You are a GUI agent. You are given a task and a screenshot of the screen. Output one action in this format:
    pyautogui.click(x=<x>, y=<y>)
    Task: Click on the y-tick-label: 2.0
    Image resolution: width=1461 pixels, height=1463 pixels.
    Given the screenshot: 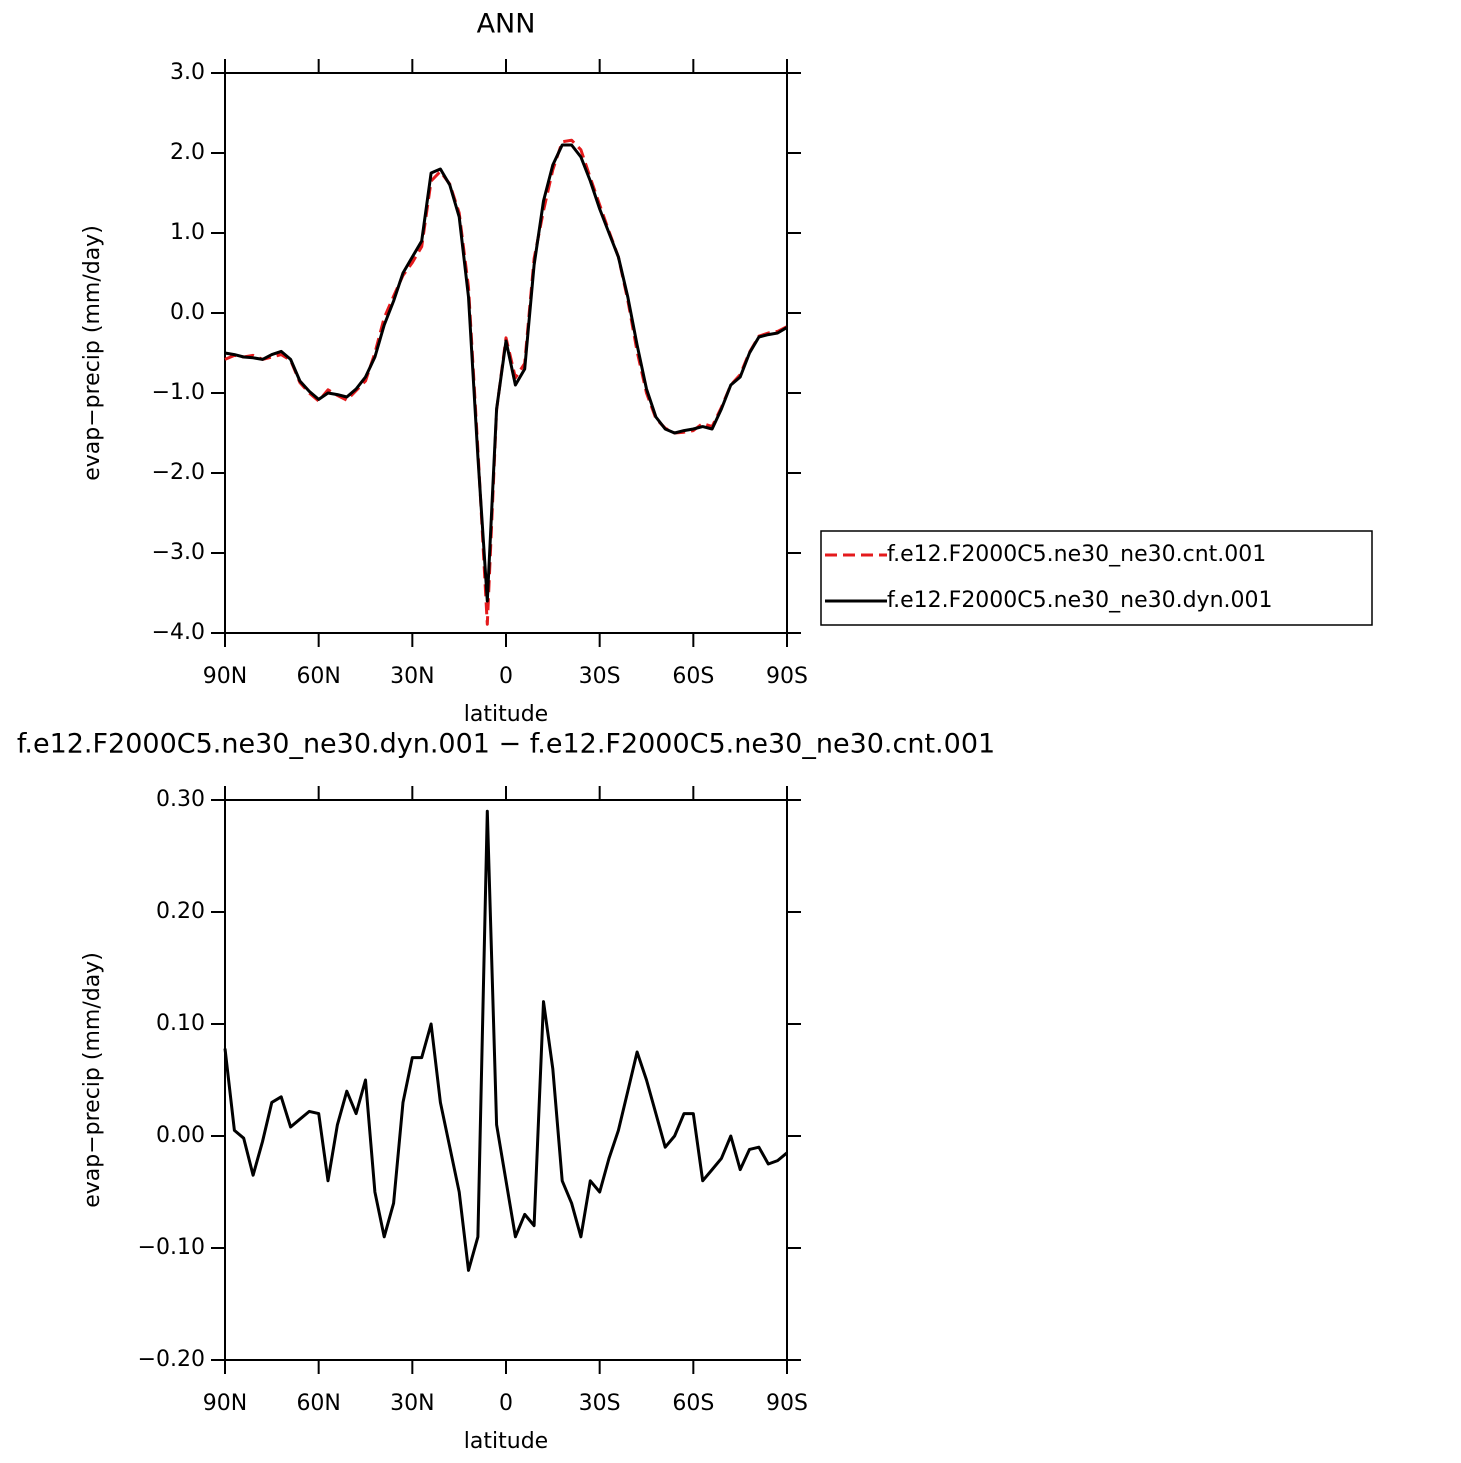 What is the action you would take?
    pyautogui.click(x=187, y=152)
    